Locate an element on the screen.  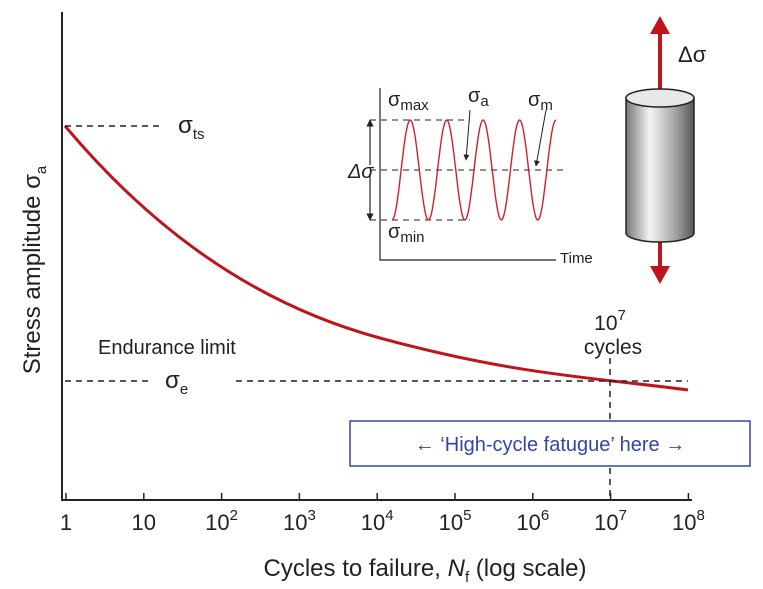
x-tick-label: 10⁷ is located at coordinates (610, 521).